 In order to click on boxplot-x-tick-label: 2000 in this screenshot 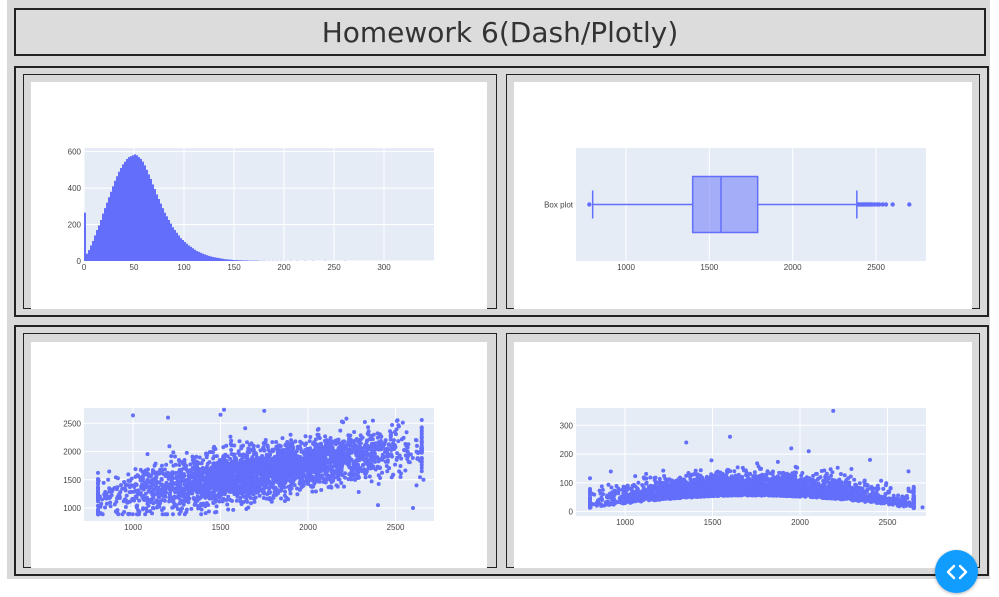, I will do `click(793, 267)`.